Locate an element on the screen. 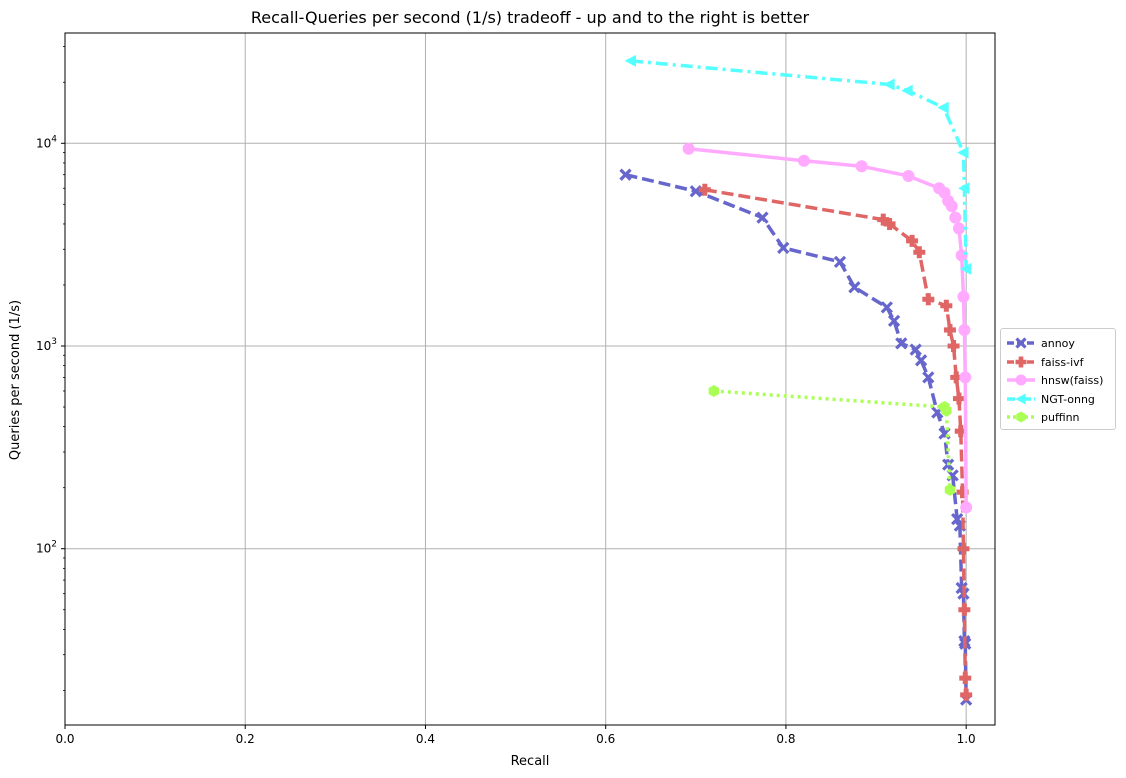 This screenshot has width=1126, height=778. x-tick-label: 0.4 is located at coordinates (425, 739).